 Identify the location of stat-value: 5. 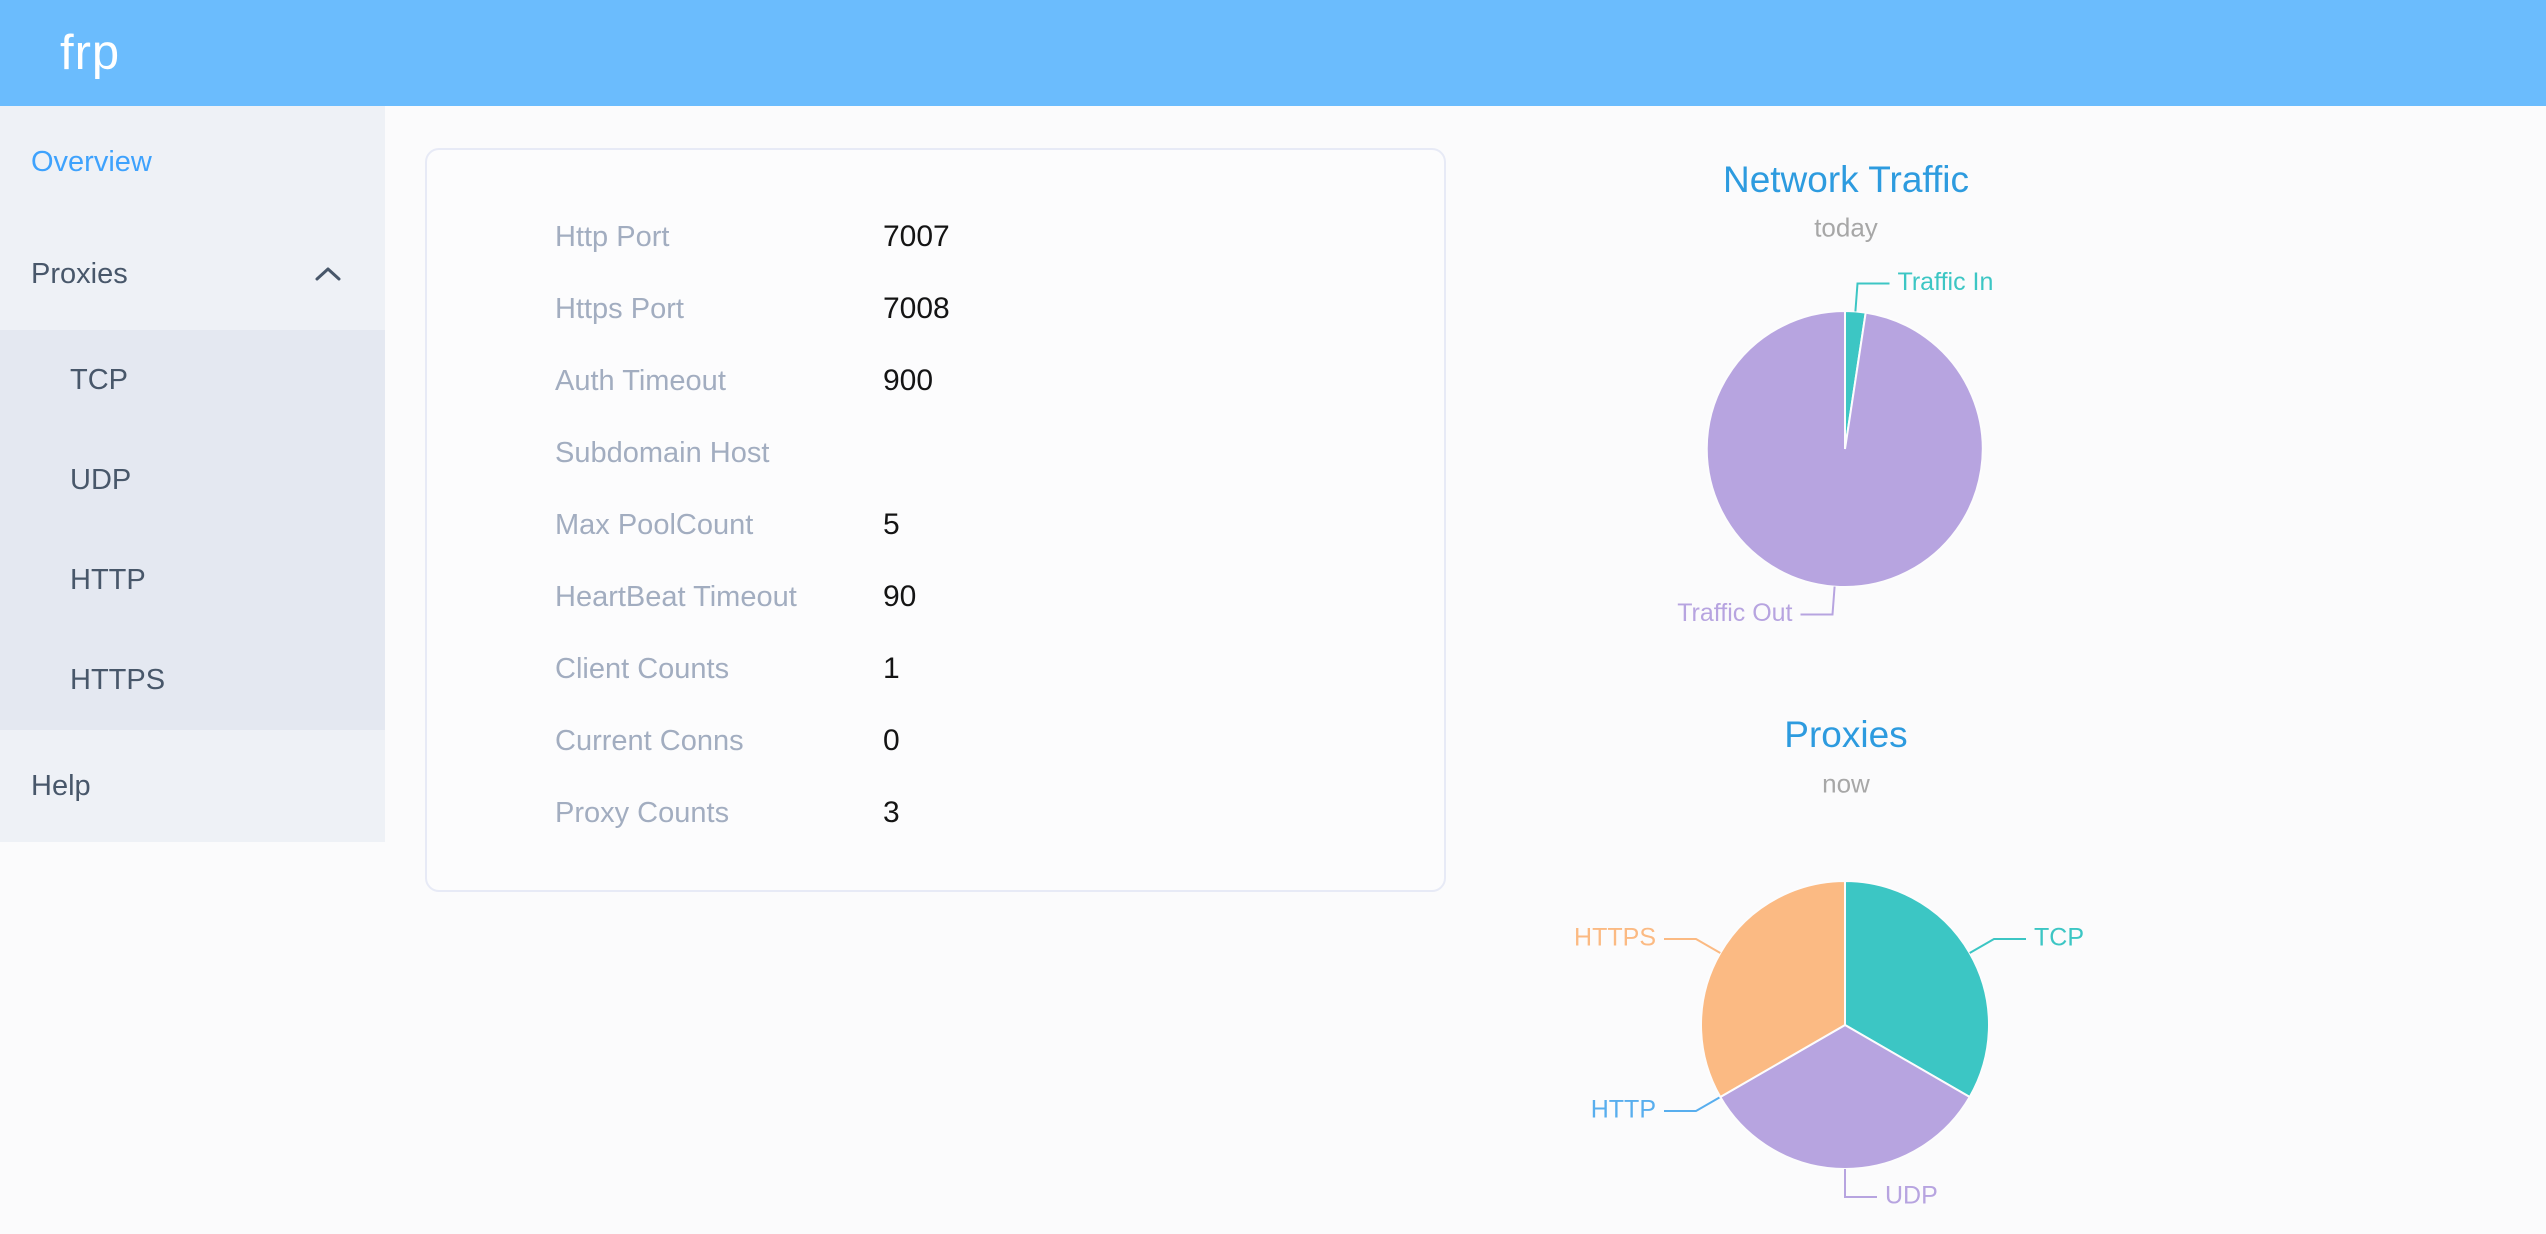
(891, 524).